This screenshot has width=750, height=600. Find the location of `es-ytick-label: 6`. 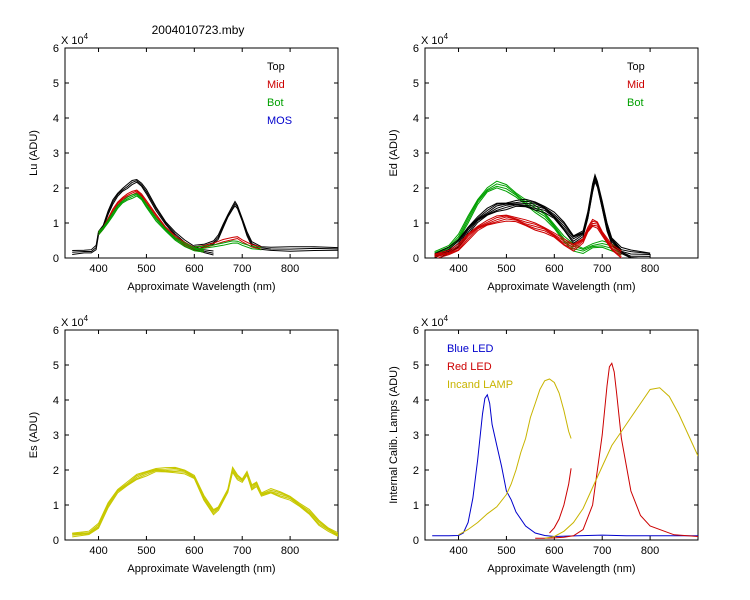

es-ytick-label: 6 is located at coordinates (56, 331).